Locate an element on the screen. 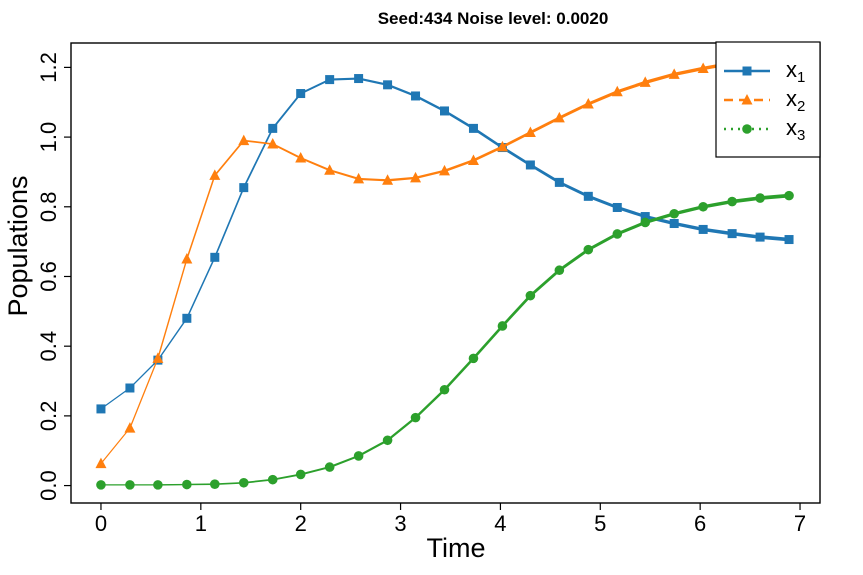  x-tick-label: 4 is located at coordinates (500, 523).